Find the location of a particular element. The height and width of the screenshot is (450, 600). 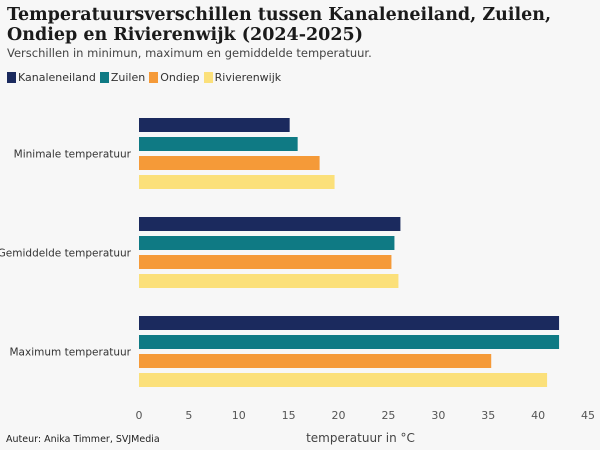

x-tick-label: 5 is located at coordinates (188, 415).